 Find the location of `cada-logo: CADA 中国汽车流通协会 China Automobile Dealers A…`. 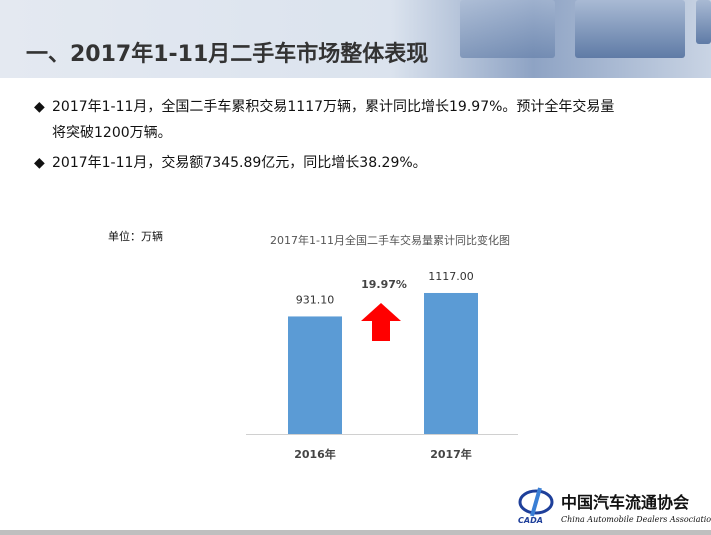

cada-logo: CADA 中国汽车流通协会 China Automobile Dealers A… is located at coordinates (613, 508).